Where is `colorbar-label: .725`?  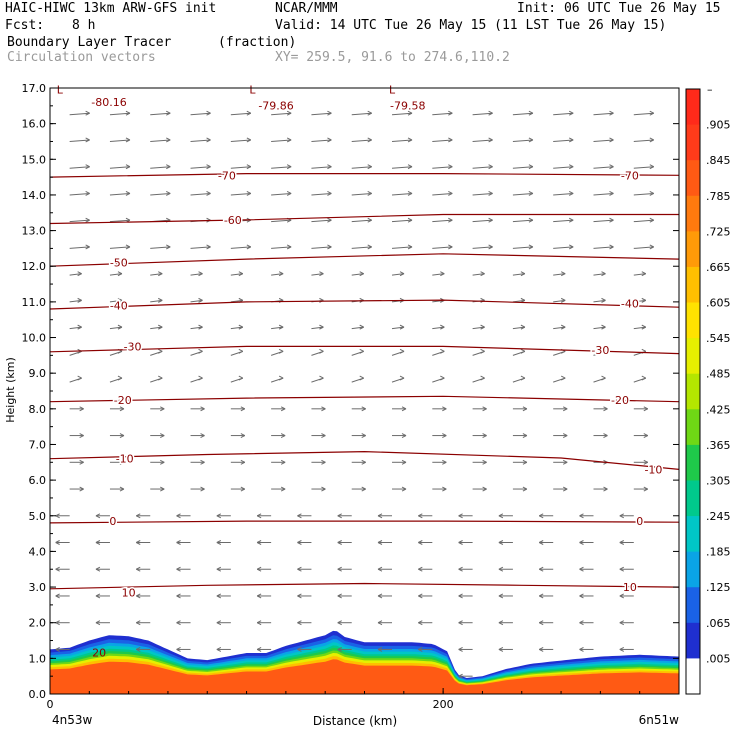 colorbar-label: .725 is located at coordinates (718, 231).